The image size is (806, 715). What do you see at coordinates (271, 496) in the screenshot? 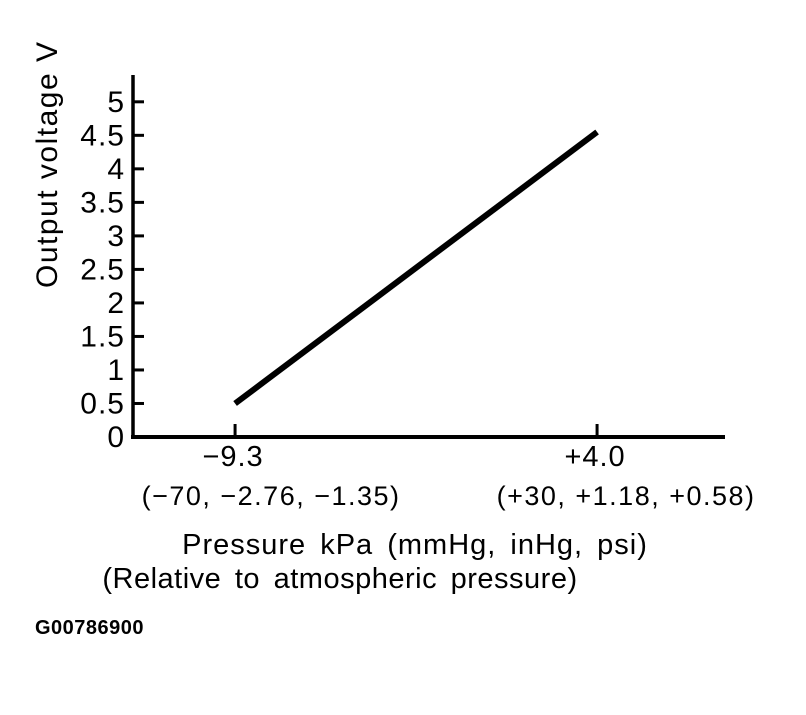
I see `x-tick-sublabel: (−70, −2.76, −1.35)` at bounding box center [271, 496].